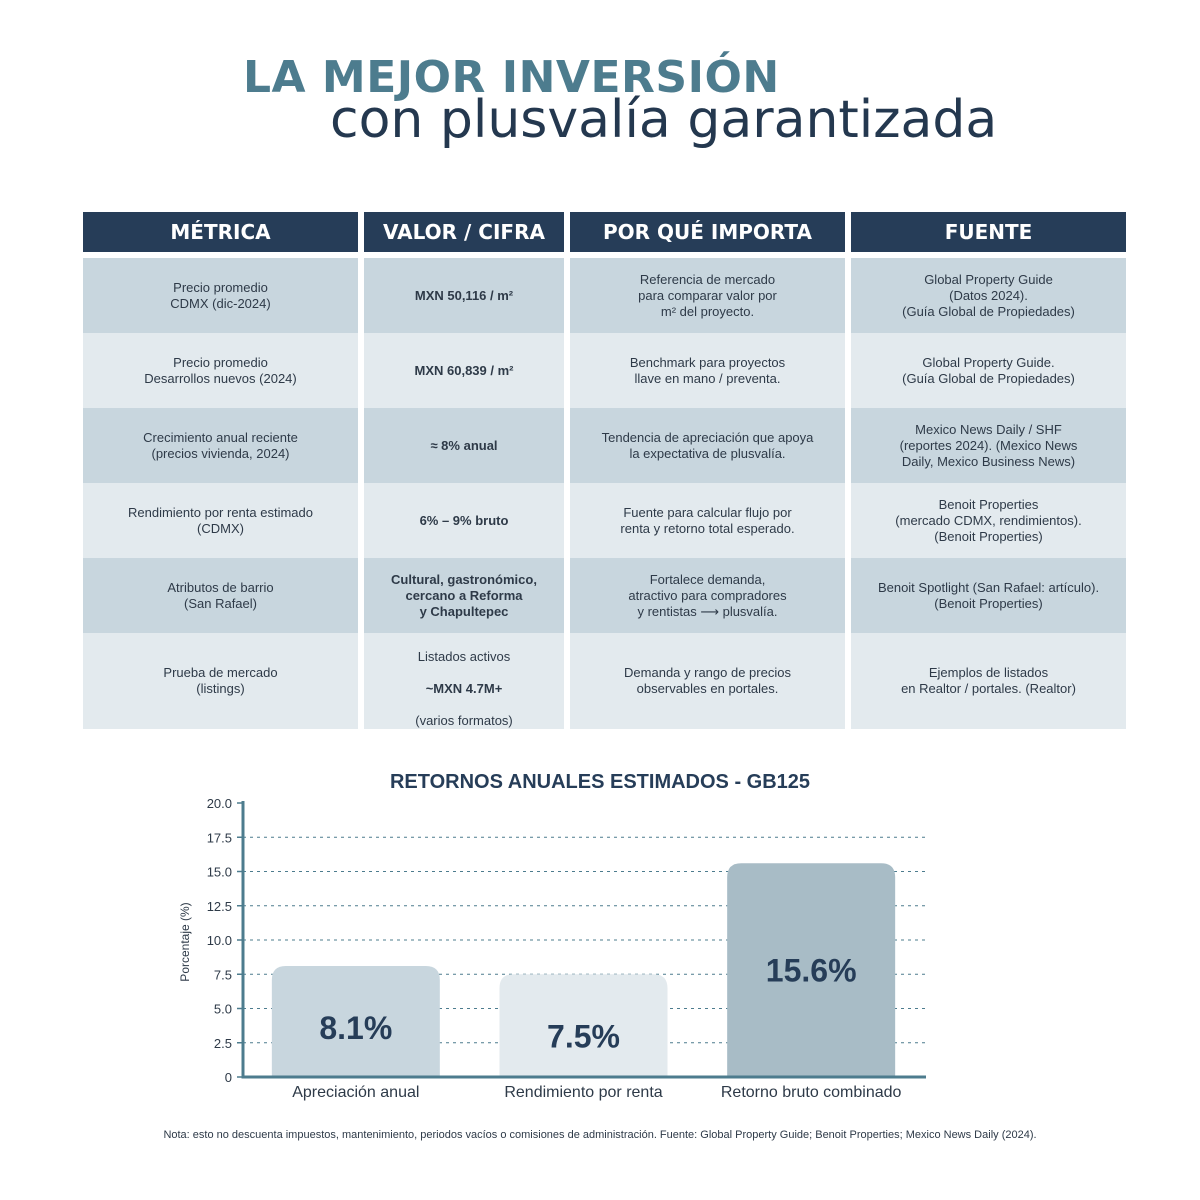  What do you see at coordinates (811, 1092) in the screenshot?
I see `x-tick-label: Retorno bruto combinado` at bounding box center [811, 1092].